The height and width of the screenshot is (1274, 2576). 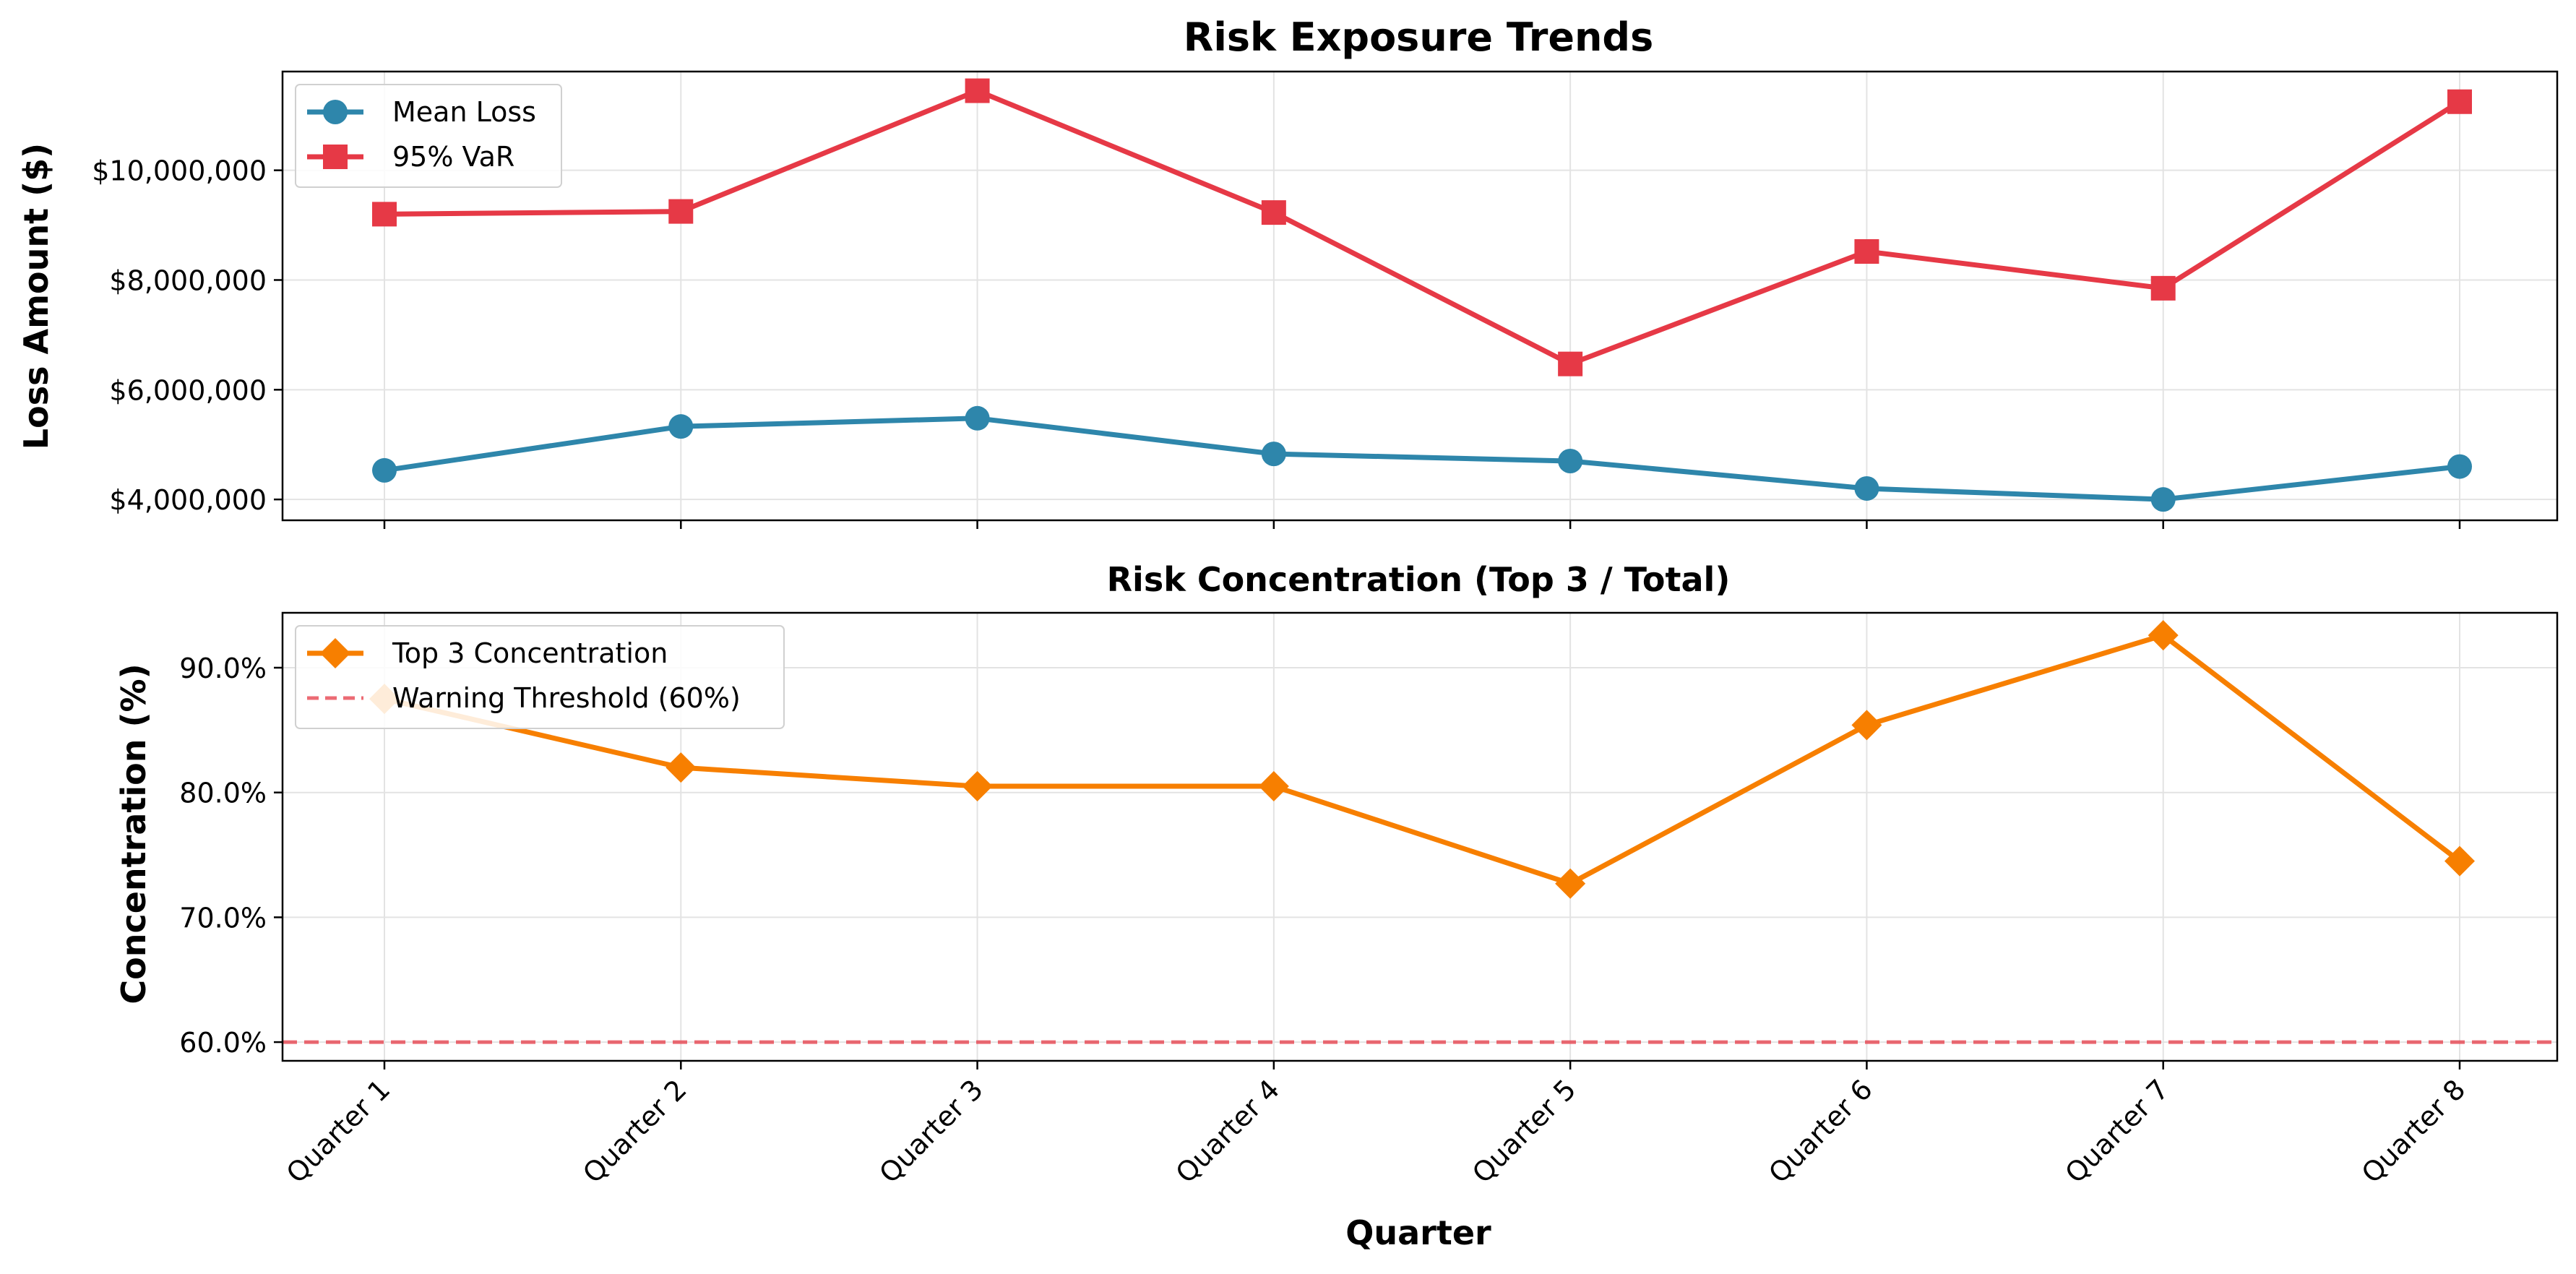 What do you see at coordinates (223, 918) in the screenshot?
I see `y-tick-label: 70.0%` at bounding box center [223, 918].